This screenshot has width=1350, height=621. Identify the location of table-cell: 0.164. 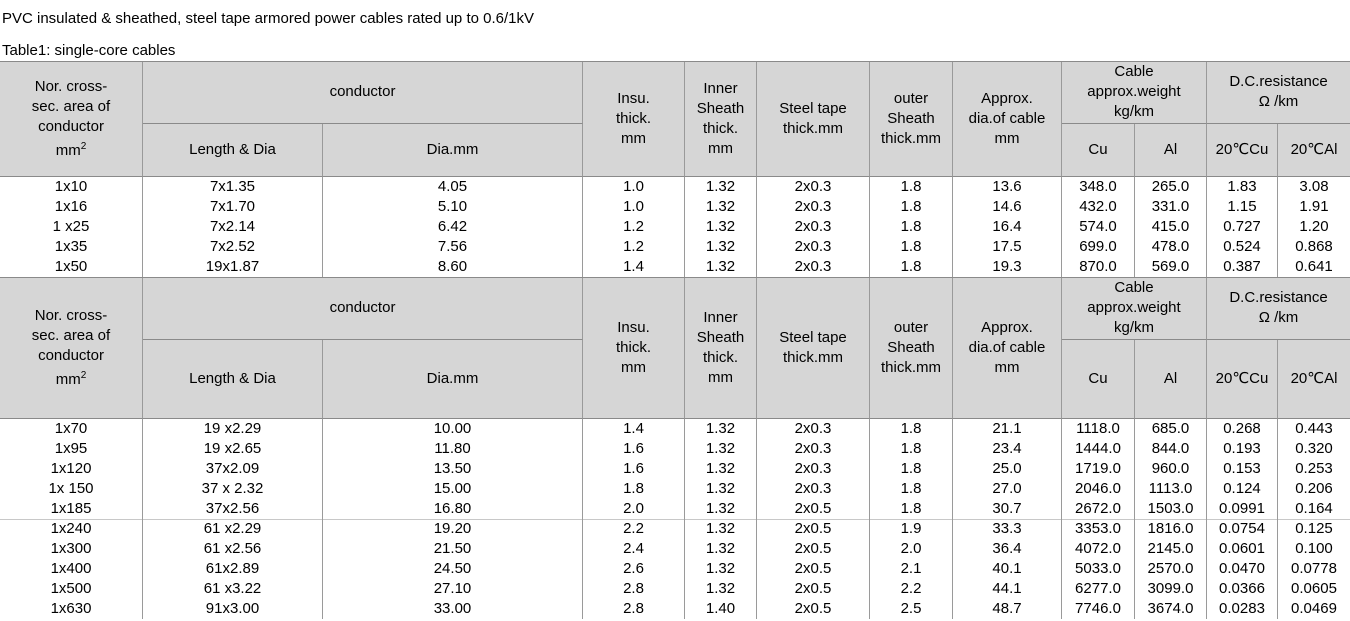
(1314, 509).